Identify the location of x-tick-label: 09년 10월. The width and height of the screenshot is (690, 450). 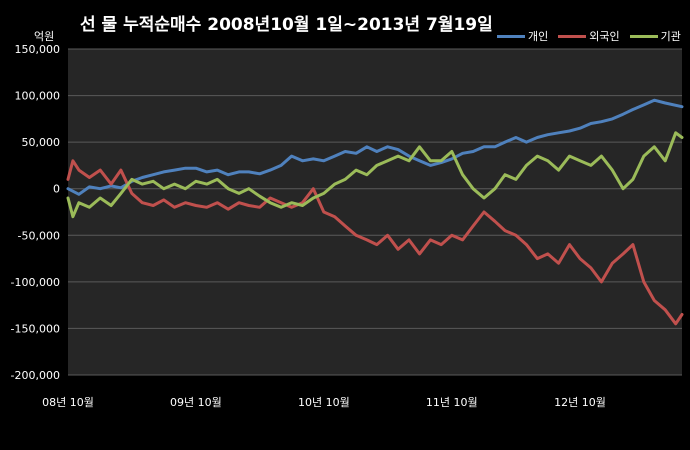
(196, 402).